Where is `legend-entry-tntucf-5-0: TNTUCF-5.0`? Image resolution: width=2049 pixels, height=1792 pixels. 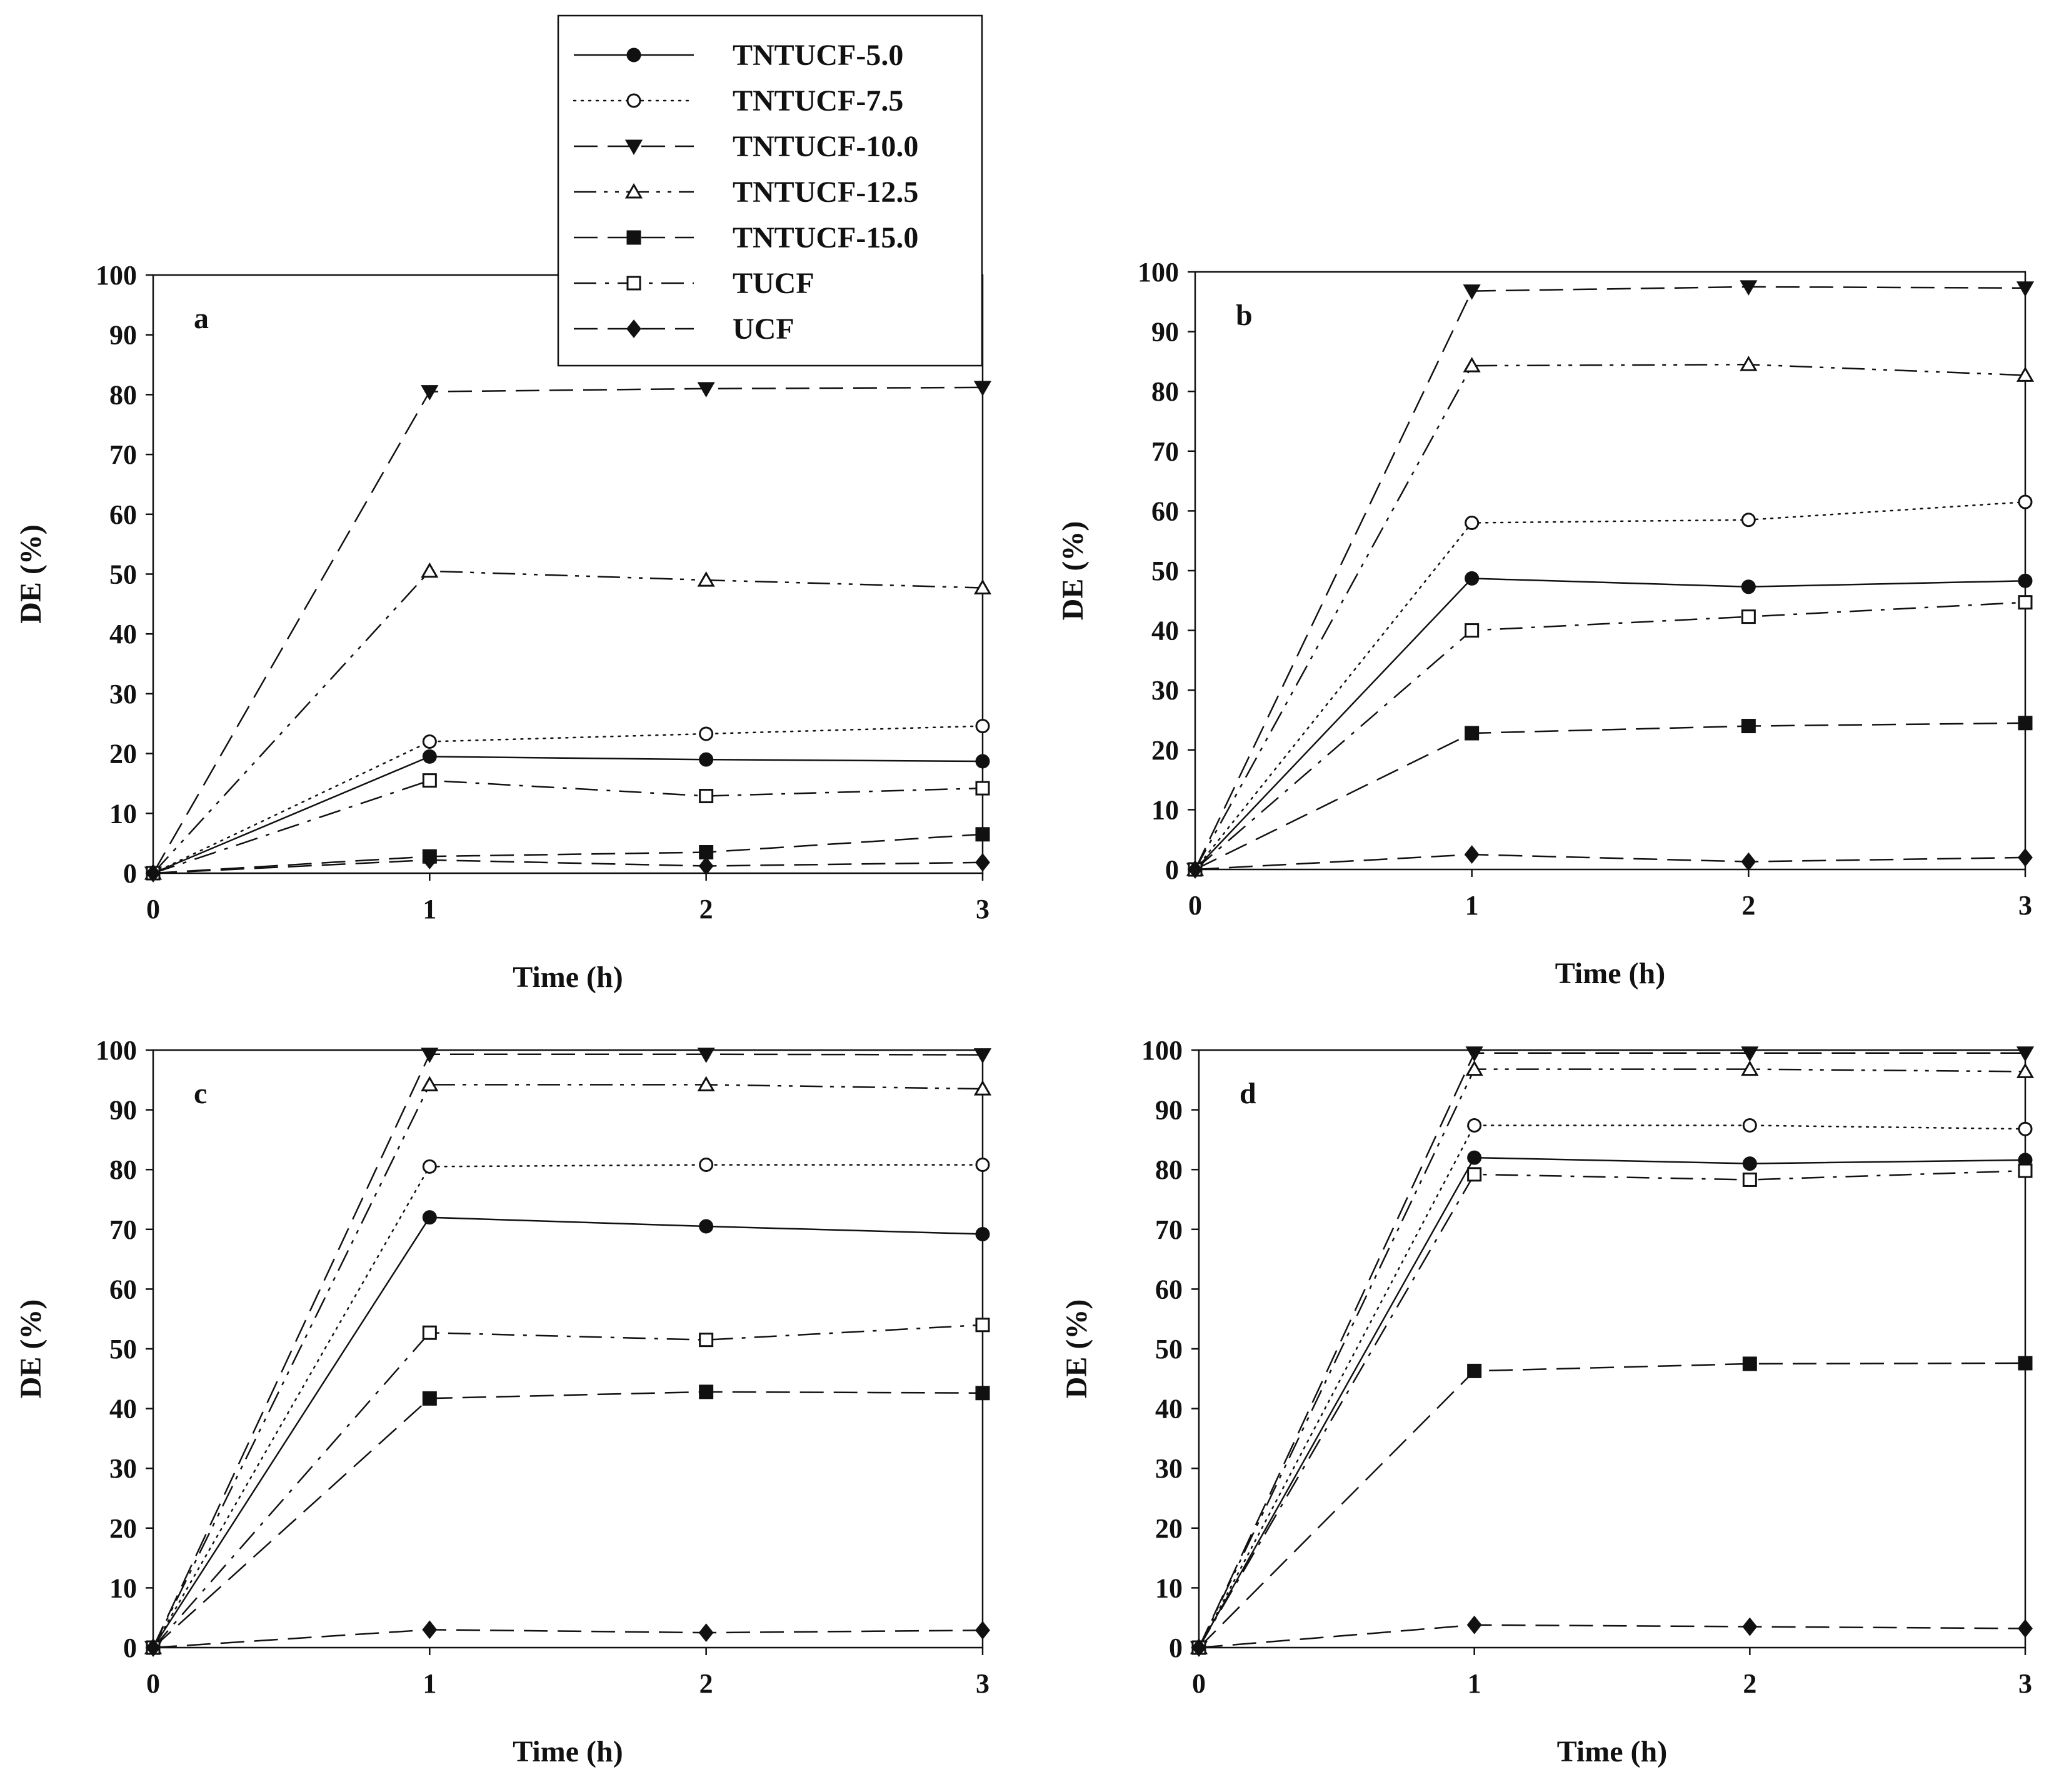 legend-entry-tntucf-5-0: TNTUCF-5.0 is located at coordinates (738, 56).